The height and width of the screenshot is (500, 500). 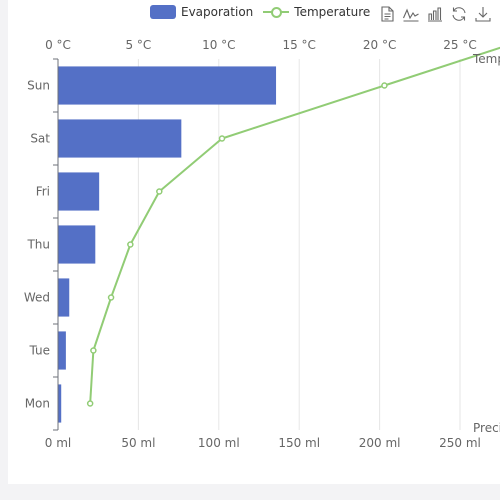 I want to click on x-top-tick-label: 5 °C, so click(x=138, y=45).